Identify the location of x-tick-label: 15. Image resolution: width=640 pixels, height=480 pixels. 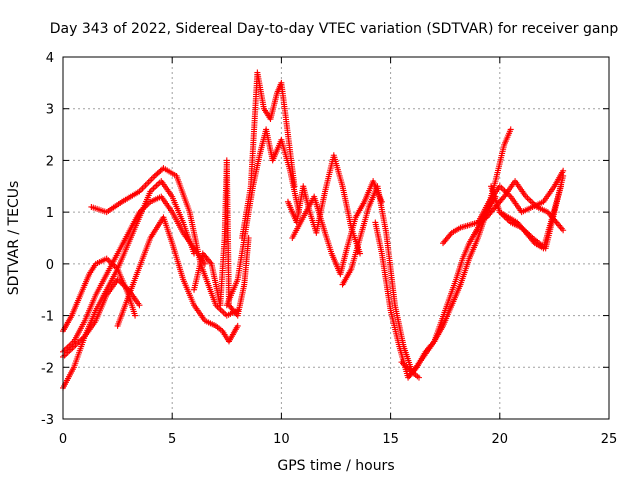
(390, 439).